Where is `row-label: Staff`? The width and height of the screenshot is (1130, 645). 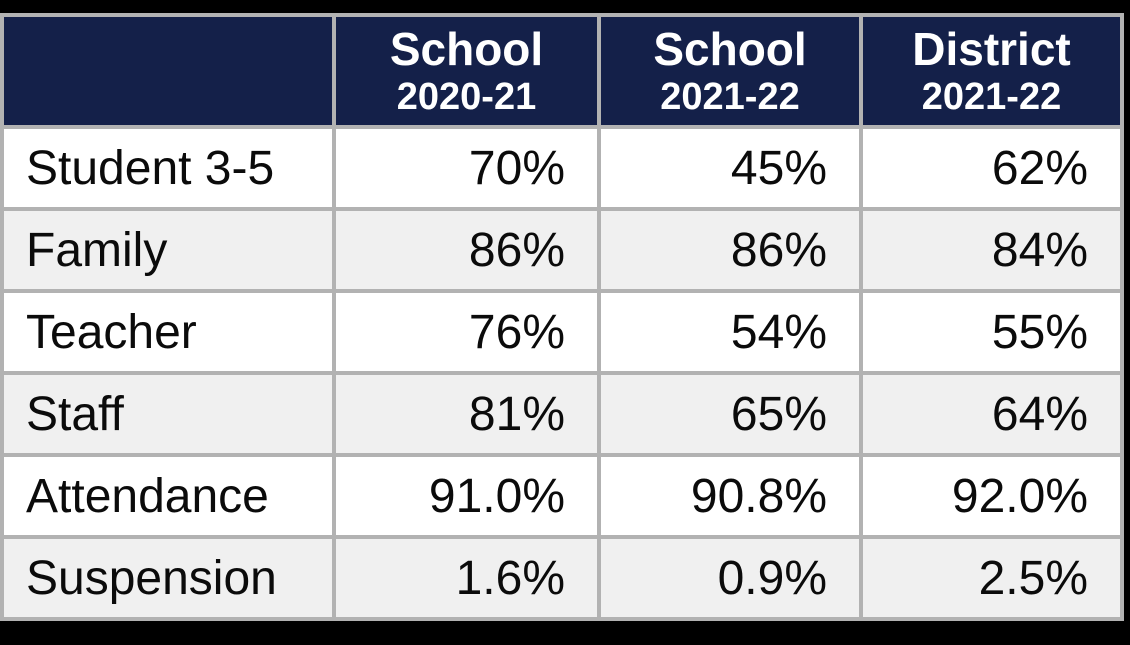 row-label: Staff is located at coordinates (168, 414).